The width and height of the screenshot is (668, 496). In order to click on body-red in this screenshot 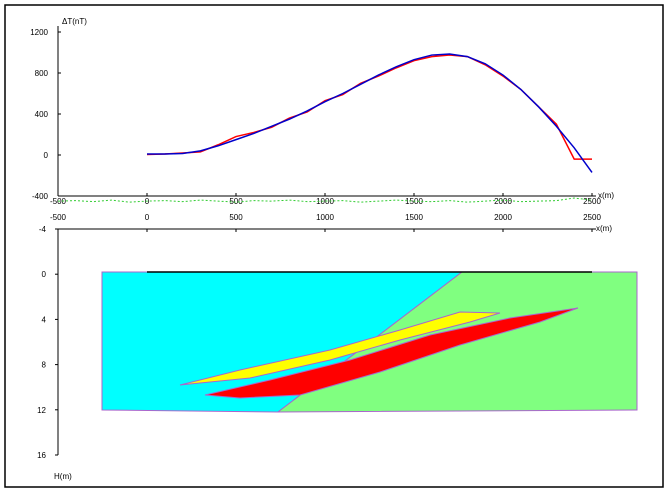, I will do `click(391, 353)`.